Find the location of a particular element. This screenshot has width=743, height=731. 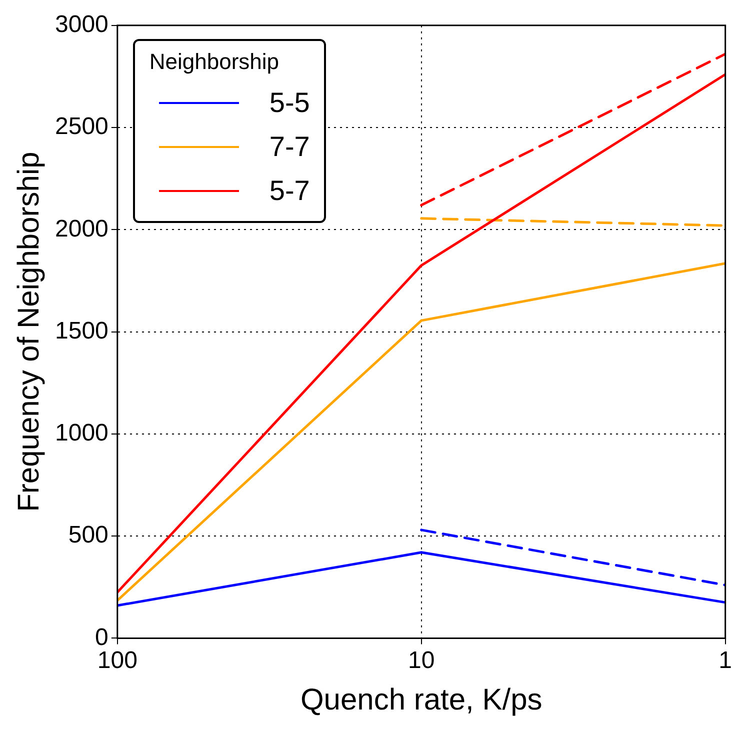

y-tick-label: 2500 is located at coordinates (81, 126).